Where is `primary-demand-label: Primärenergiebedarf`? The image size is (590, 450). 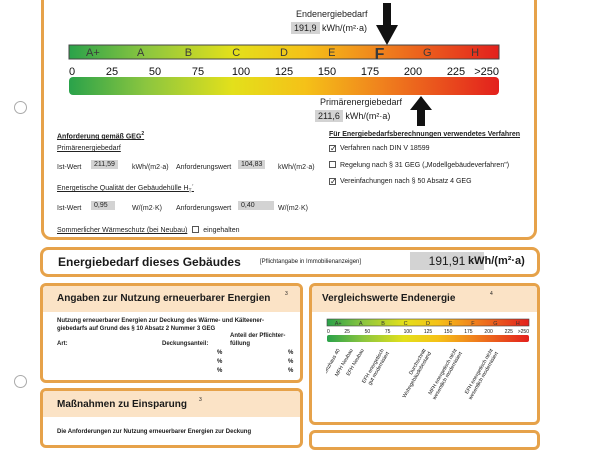
primary-demand-label: Primärenergiebedarf is located at coordinates (361, 102).